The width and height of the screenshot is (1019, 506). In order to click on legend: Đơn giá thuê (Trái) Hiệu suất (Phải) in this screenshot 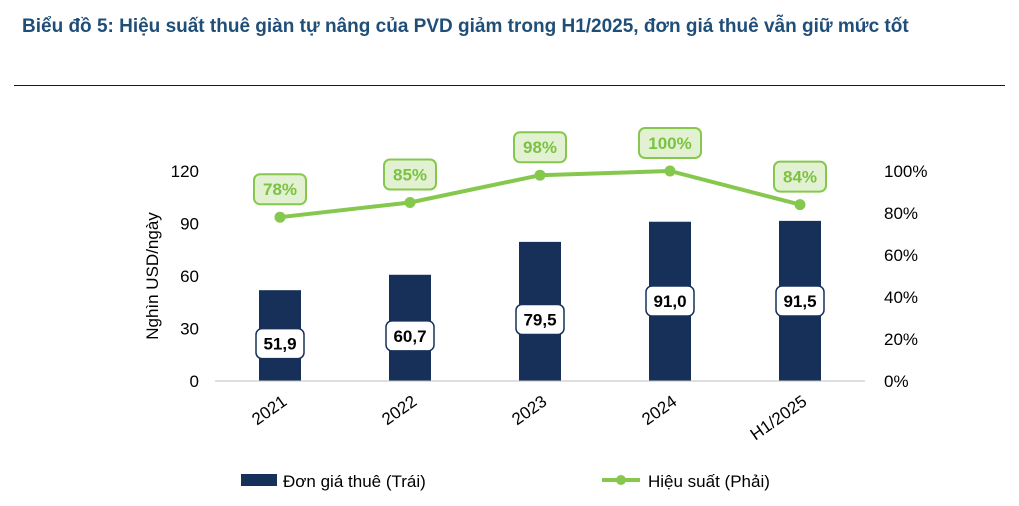, I will do `click(505, 481)`.